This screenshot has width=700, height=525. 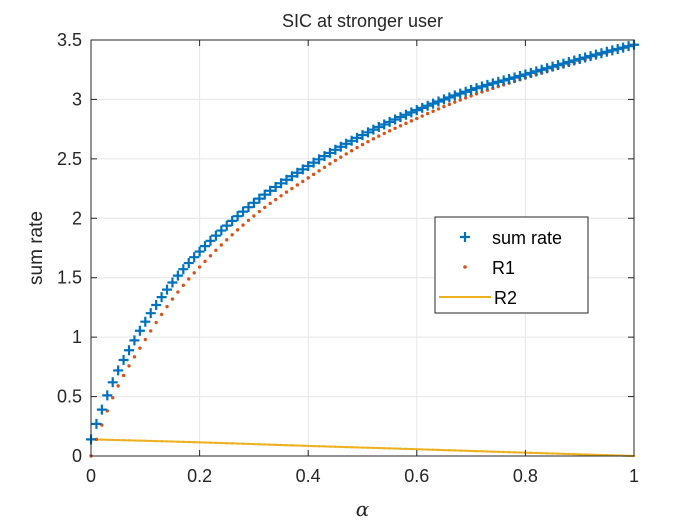 I want to click on legend: sum rate R1 R2, so click(x=511, y=265).